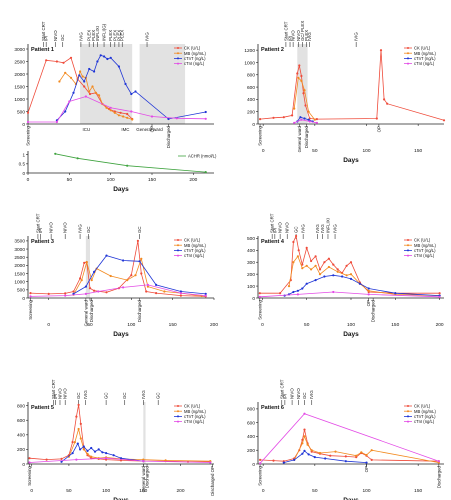 This screenshot has height=500, width=451. Describe the element at coordinates (202, 156) in the screenshot. I see `sub-legend-label: ACHR (nmol/L)` at that location.